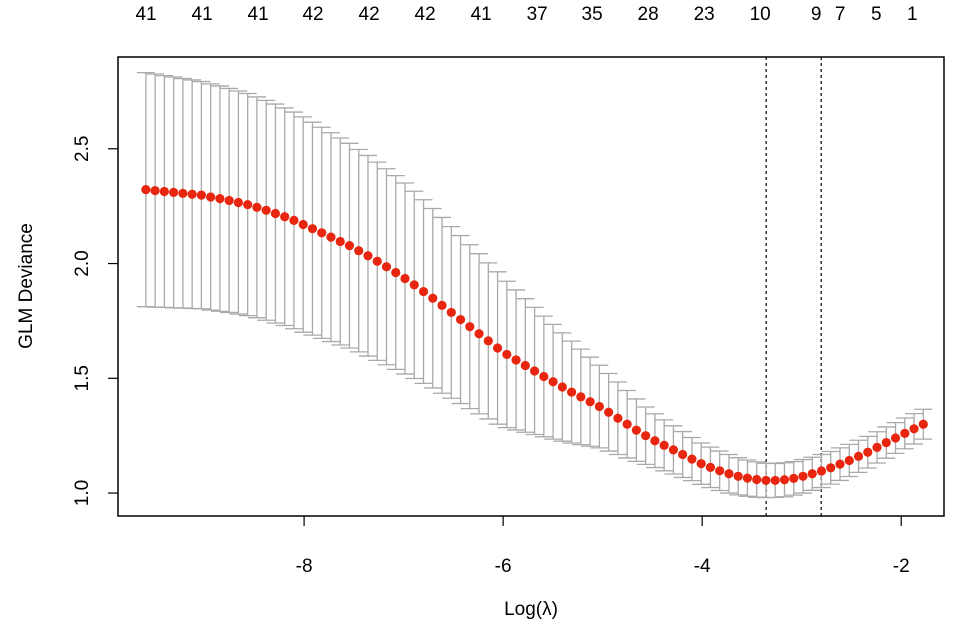 The width and height of the screenshot is (964, 632). I want to click on top-tick-label: 5, so click(876, 14).